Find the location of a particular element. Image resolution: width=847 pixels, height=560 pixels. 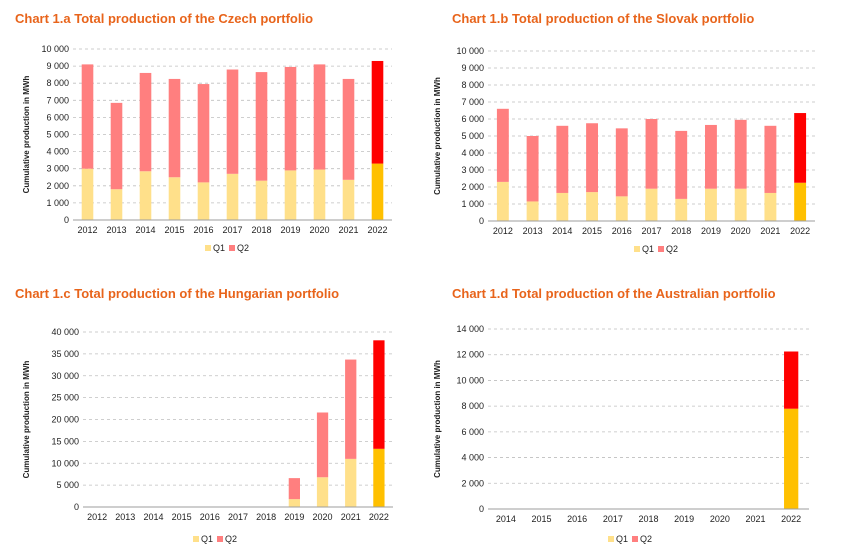

y-tick-label: 3 000 is located at coordinates (57, 169).